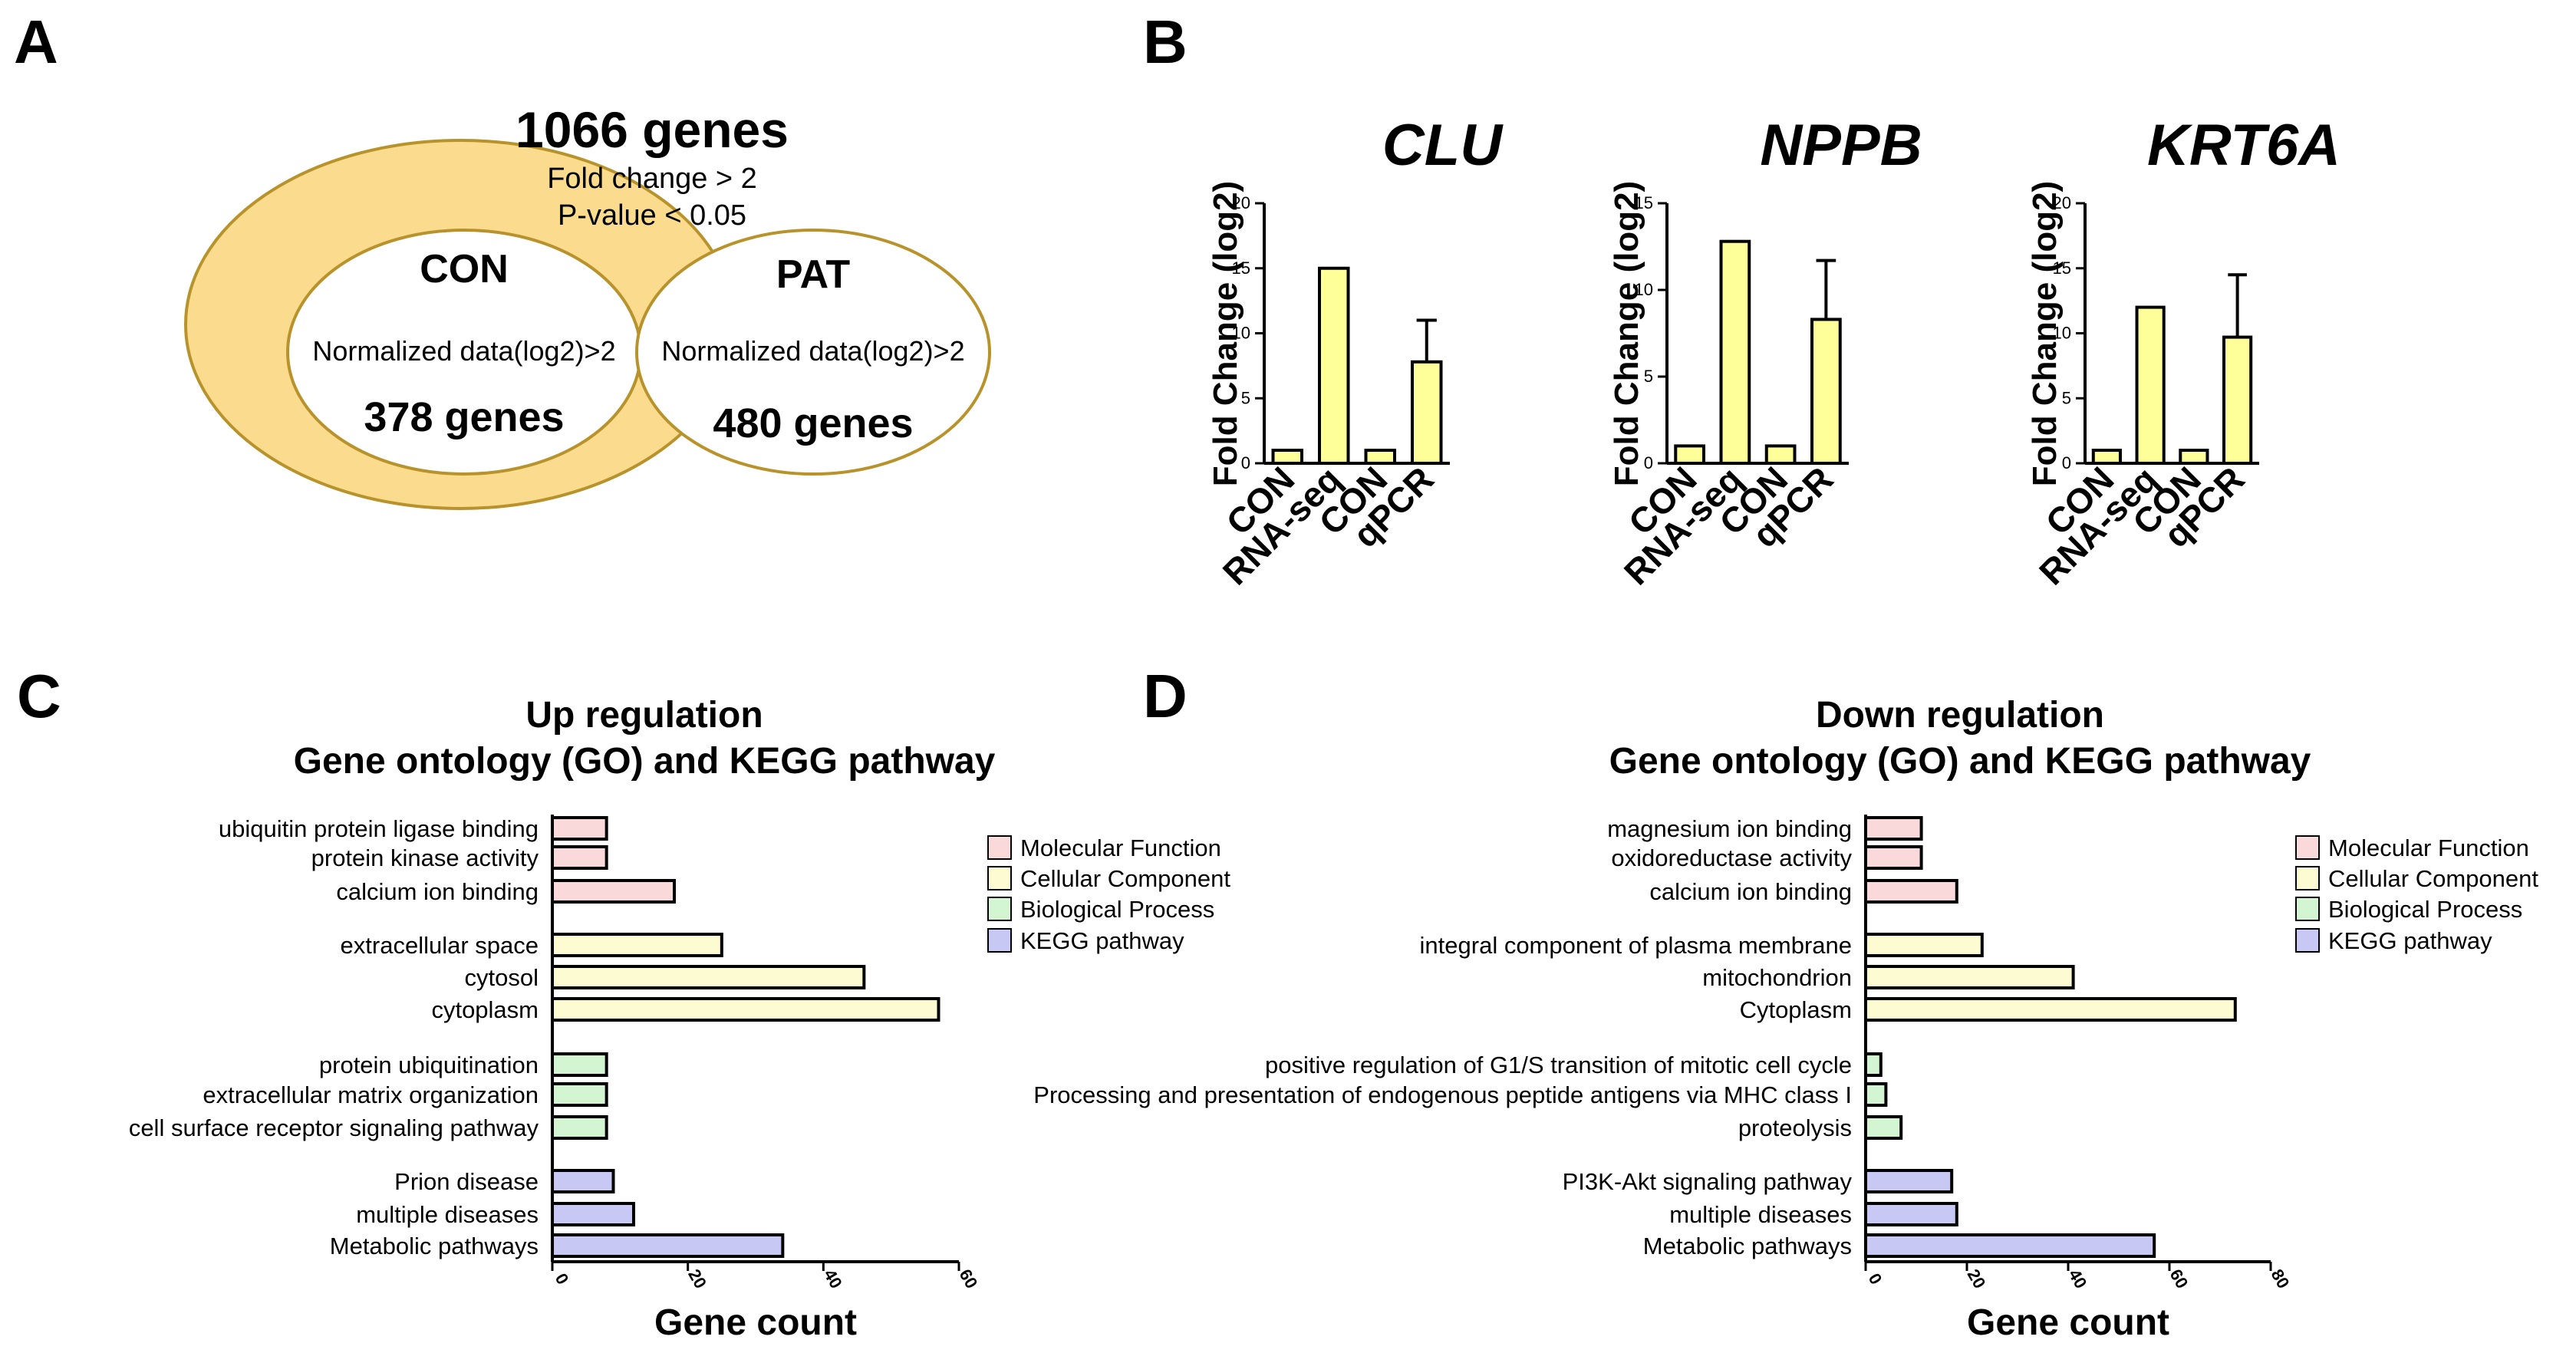 This screenshot has width=2576, height=1353. I want to click on panel-b-letter: B, so click(1165, 42).